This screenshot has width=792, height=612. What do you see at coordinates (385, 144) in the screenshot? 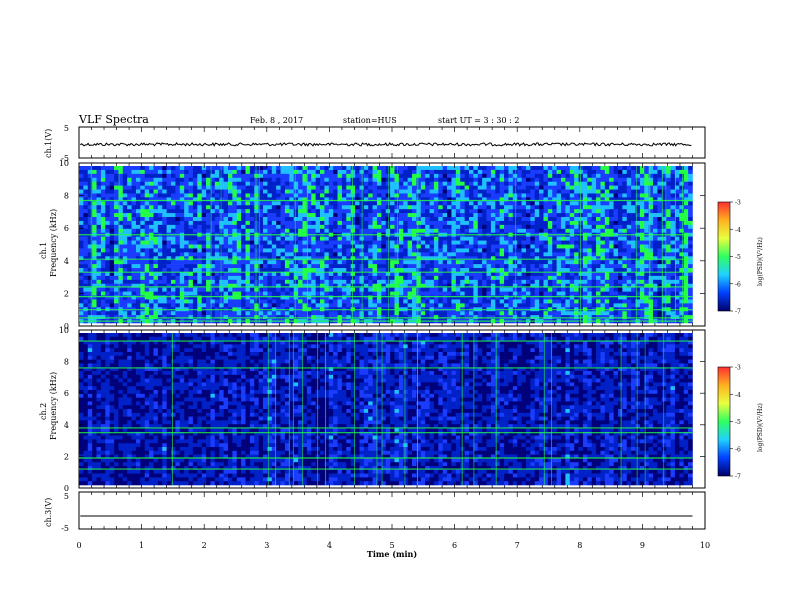
I see `ch1-trace` at bounding box center [385, 144].